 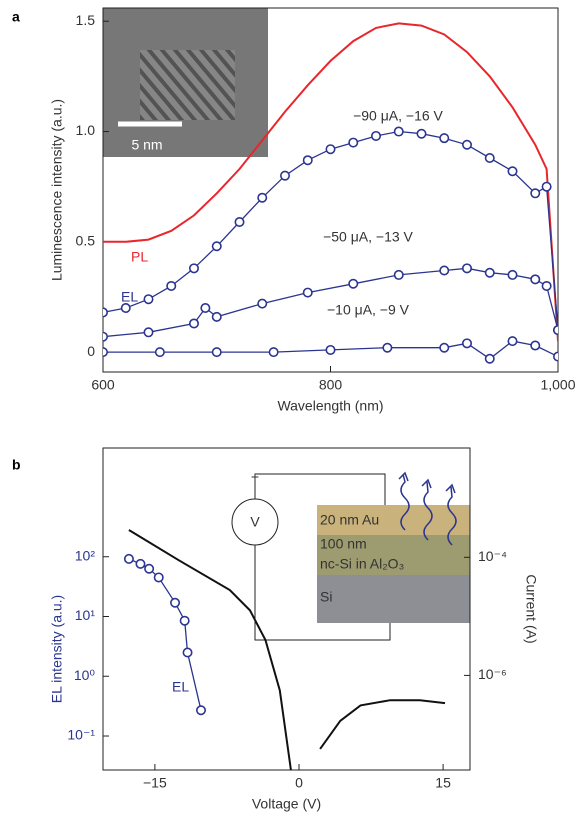 What do you see at coordinates (368, 237) in the screenshot?
I see `series-label: −50 μA, −13 V` at bounding box center [368, 237].